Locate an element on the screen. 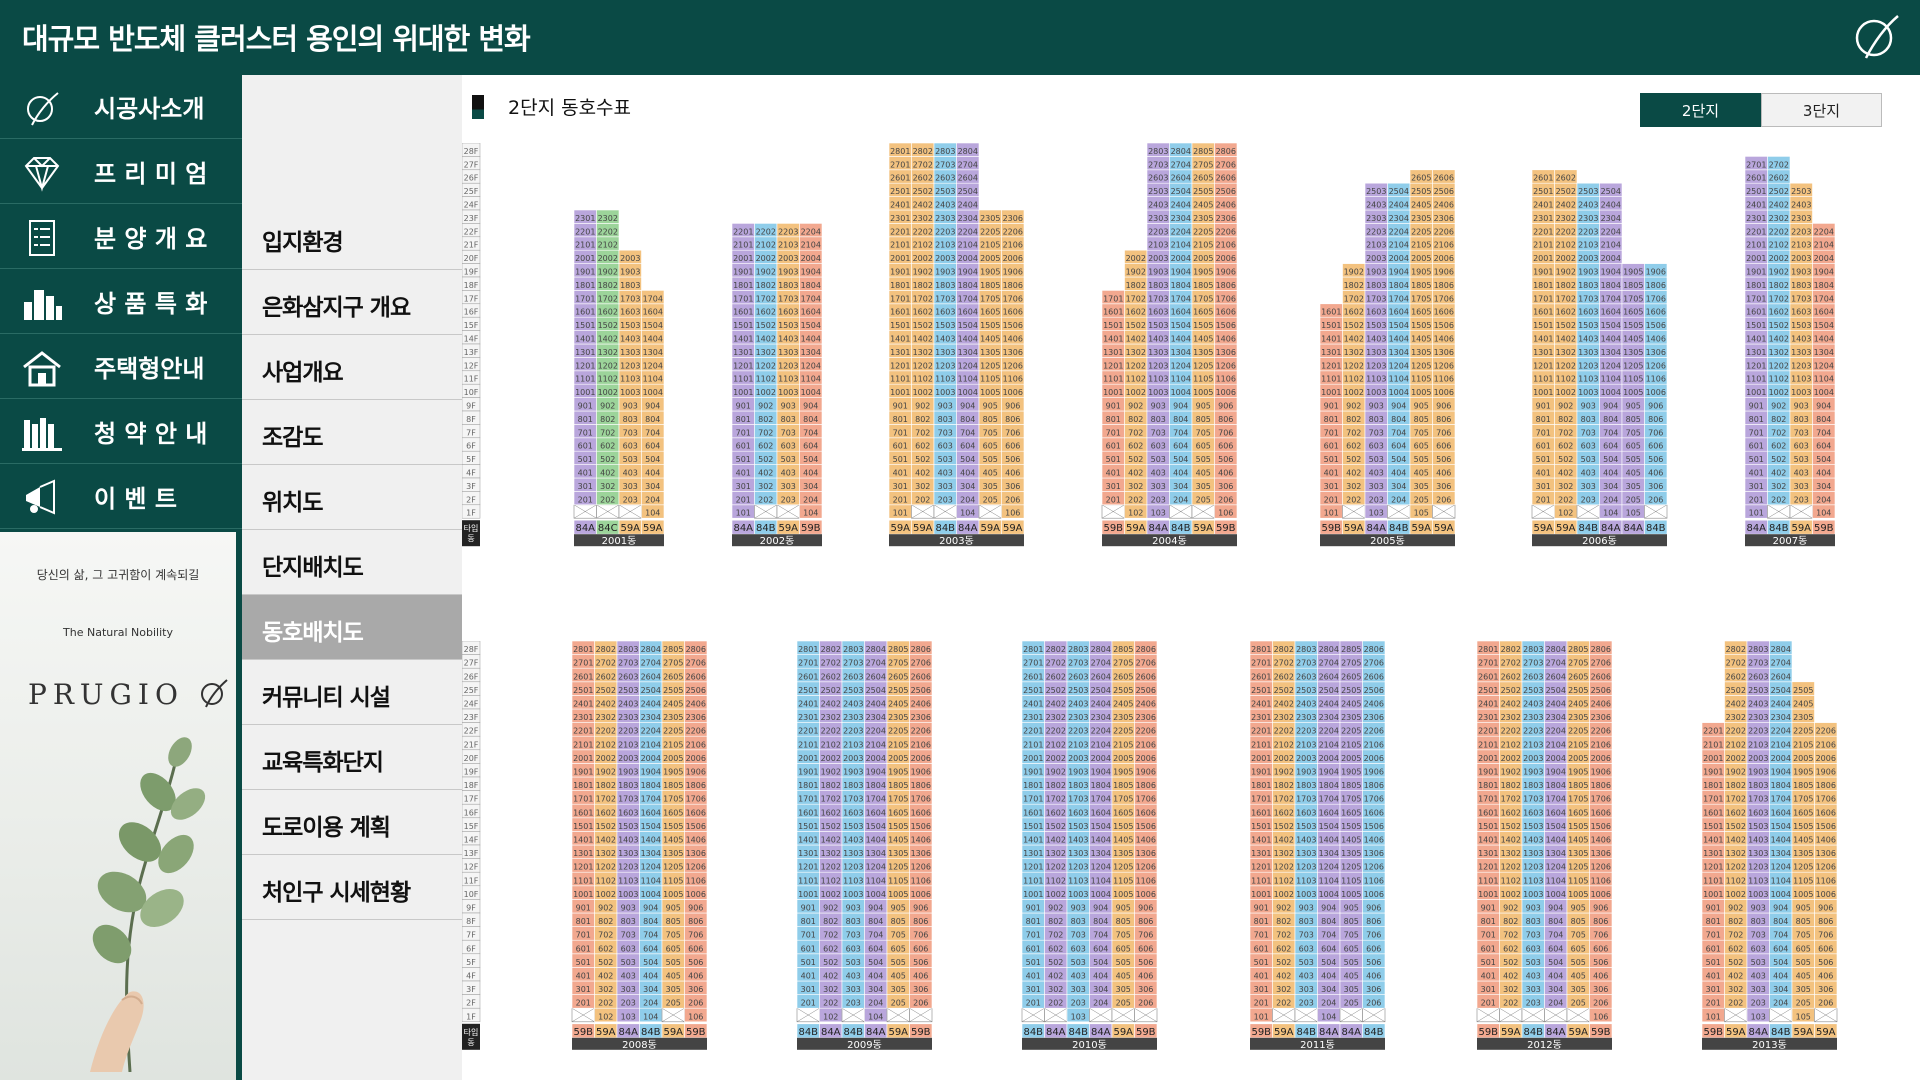 This screenshot has height=1080, width=1920. unit-number: 2003 is located at coordinates (1533, 758).